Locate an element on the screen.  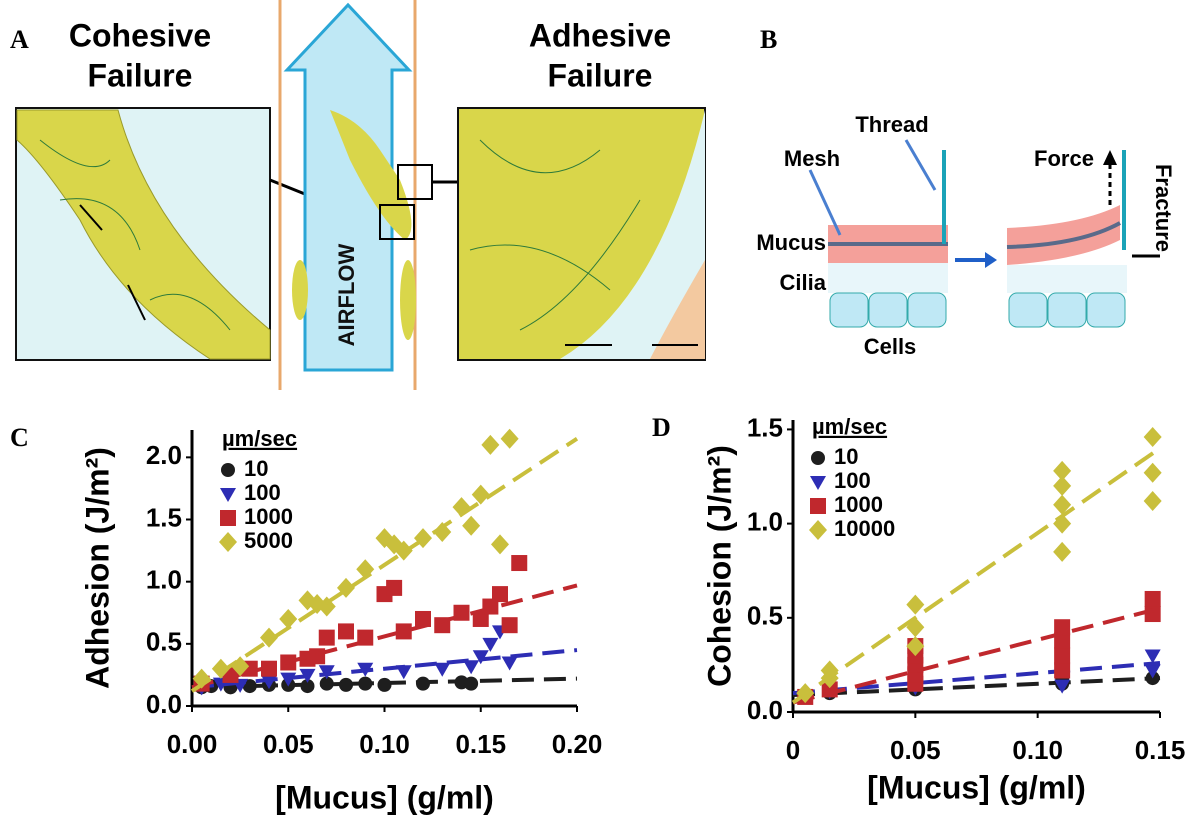
legend-label: 100 is located at coordinates (852, 480).